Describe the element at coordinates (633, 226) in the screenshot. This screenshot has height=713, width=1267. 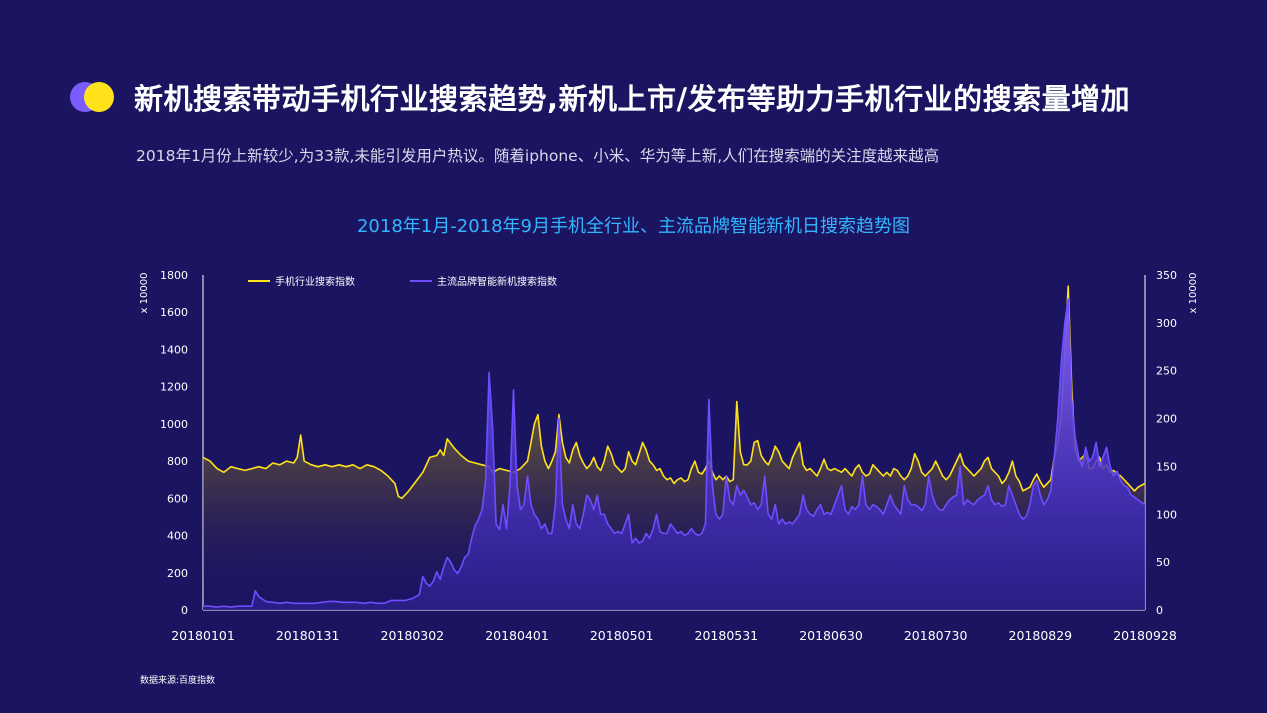
I see `chart-title: 2018年1月-2018年9月手机全行业、主流品牌智能新机日搜索趋势图` at that location.